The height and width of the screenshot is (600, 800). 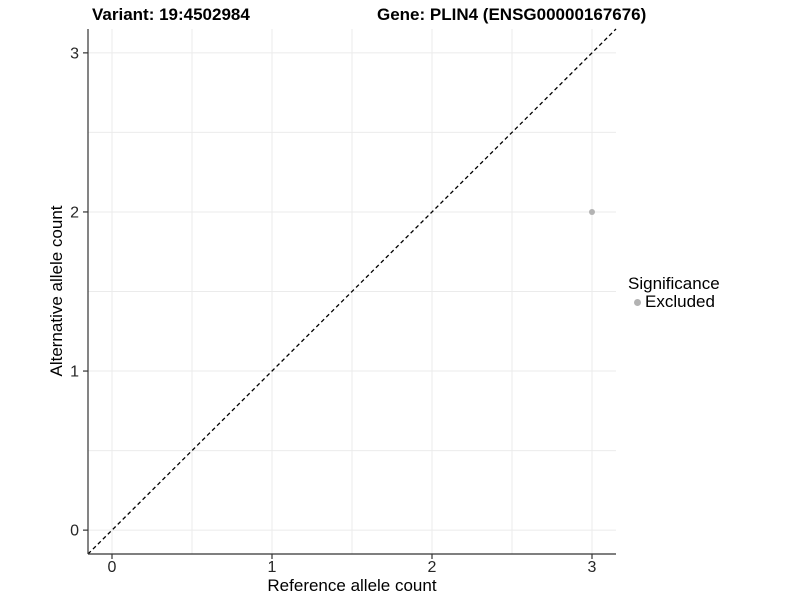 What do you see at coordinates (352, 585) in the screenshot?
I see `x-axis-title: Reference allele count` at bounding box center [352, 585].